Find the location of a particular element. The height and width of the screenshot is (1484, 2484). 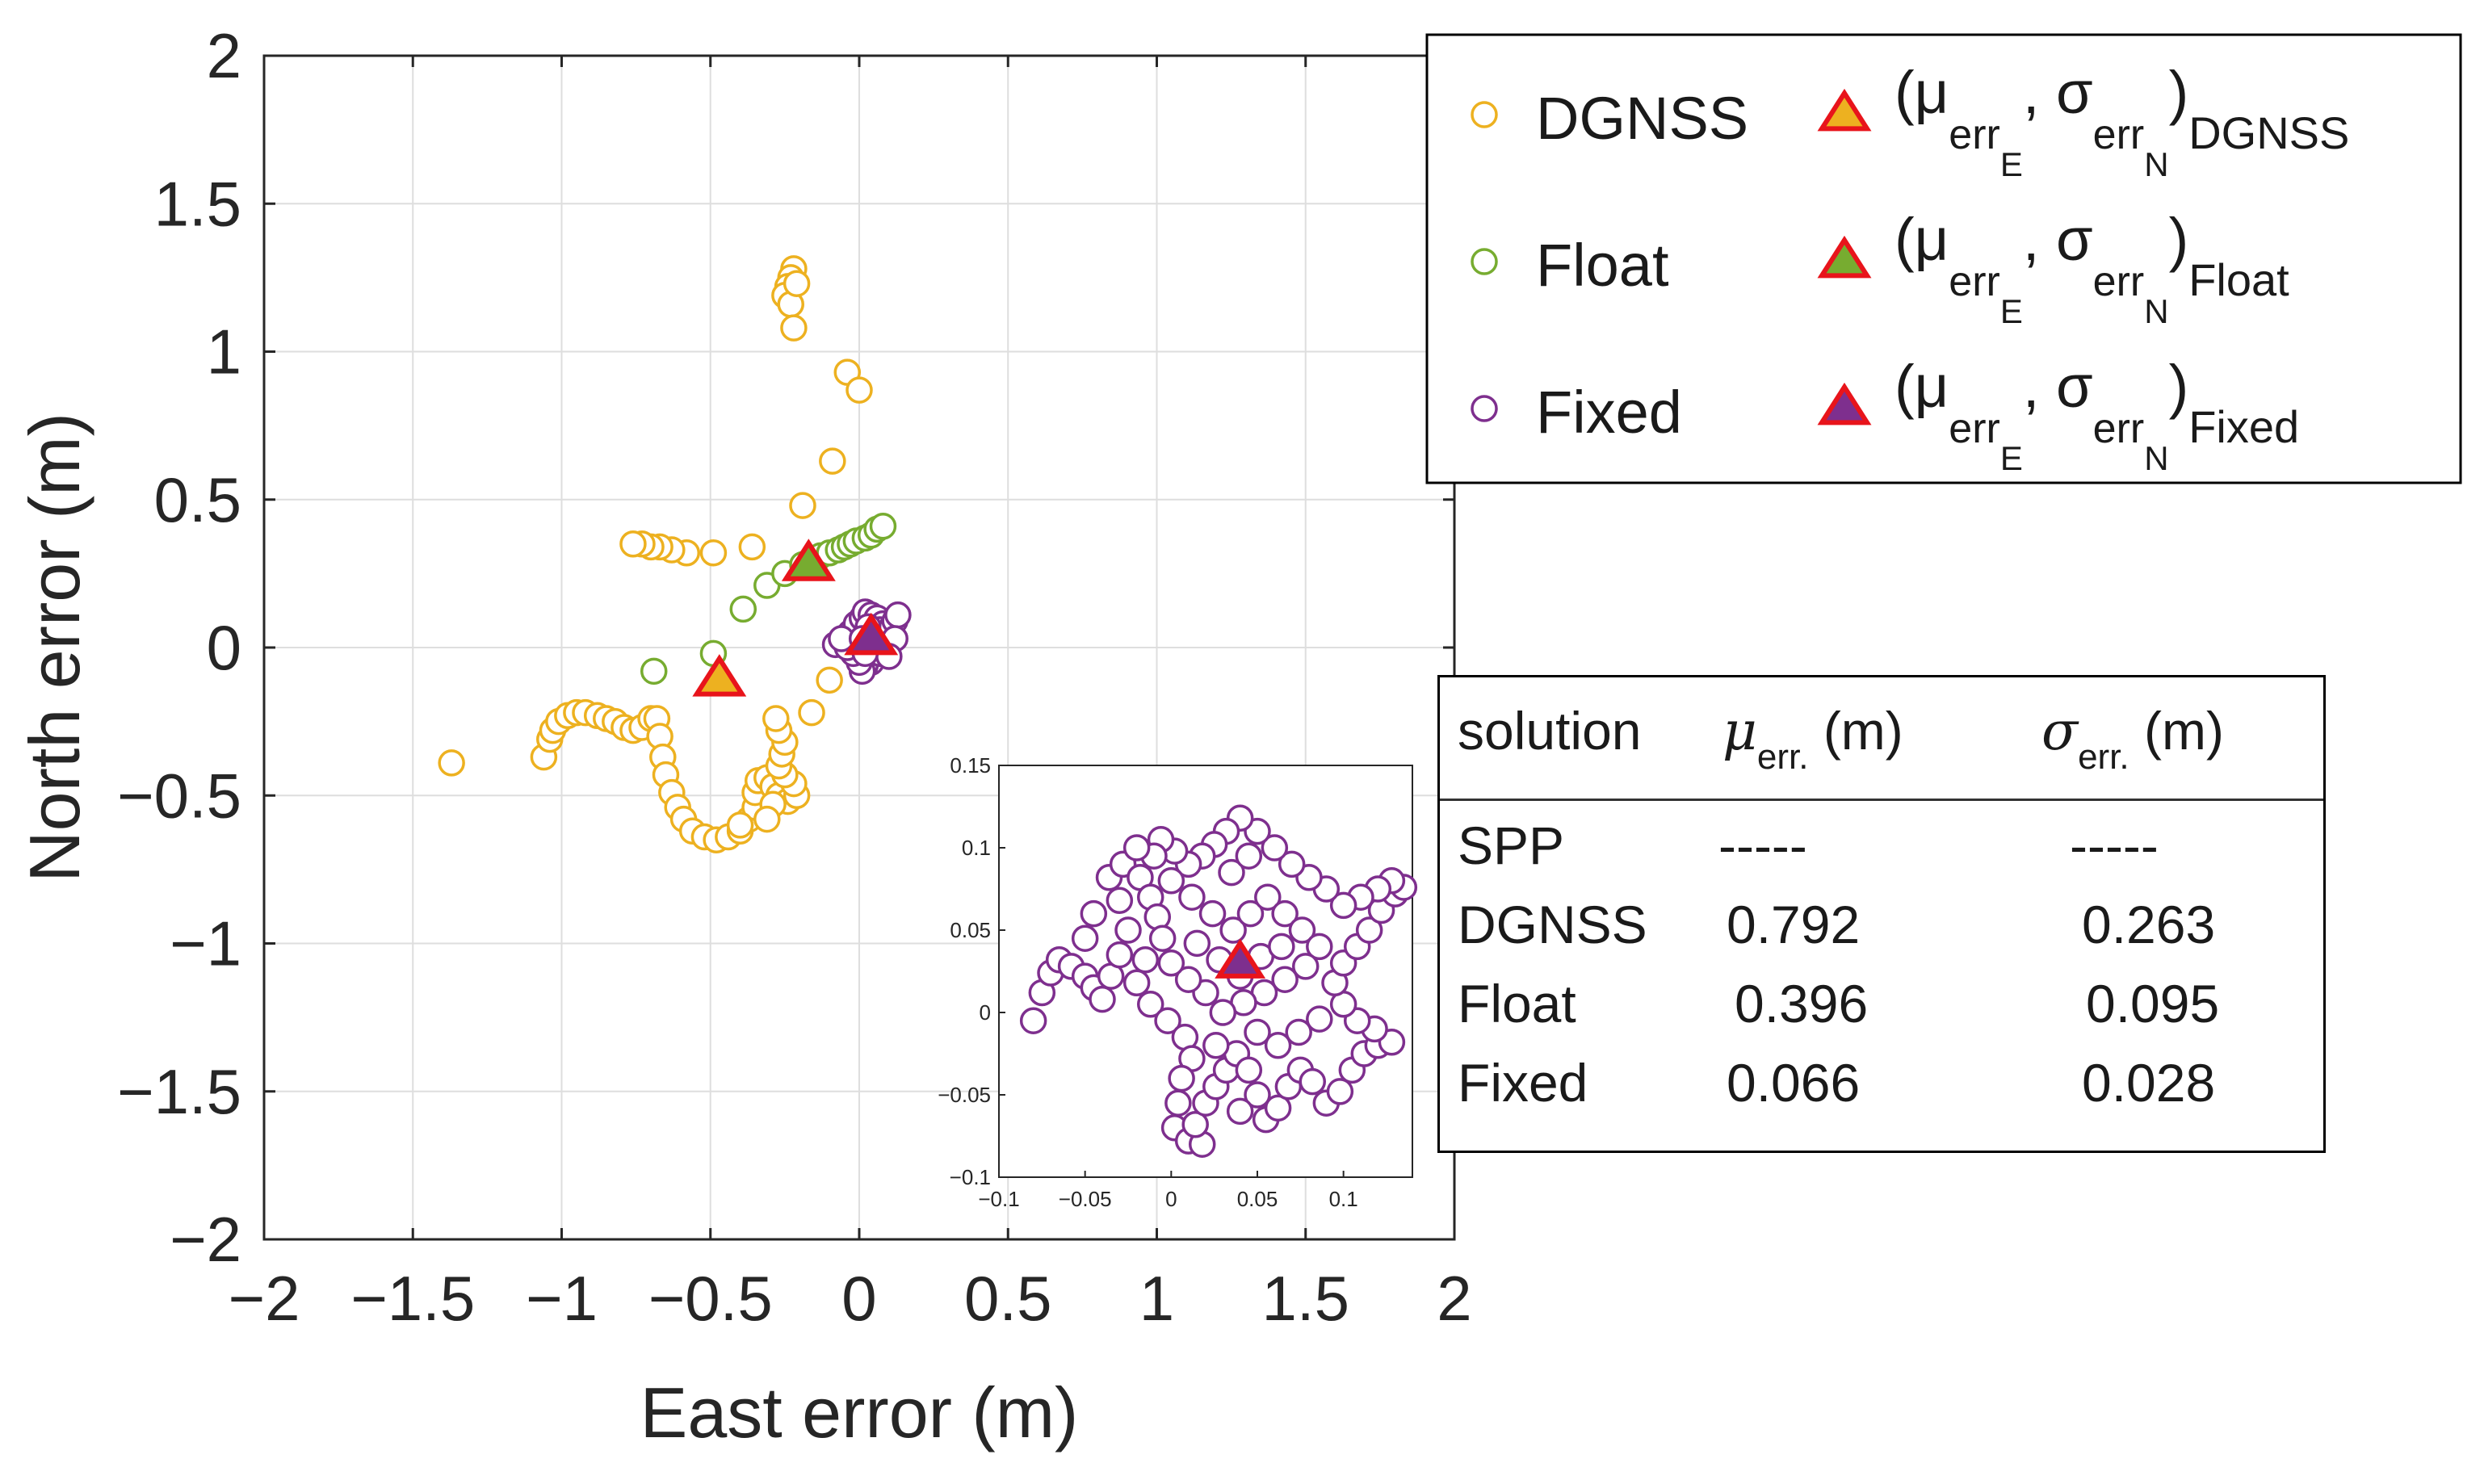

table-header-row: solution μerr. (m) σerr. (m) is located at coordinates (1881, 739).